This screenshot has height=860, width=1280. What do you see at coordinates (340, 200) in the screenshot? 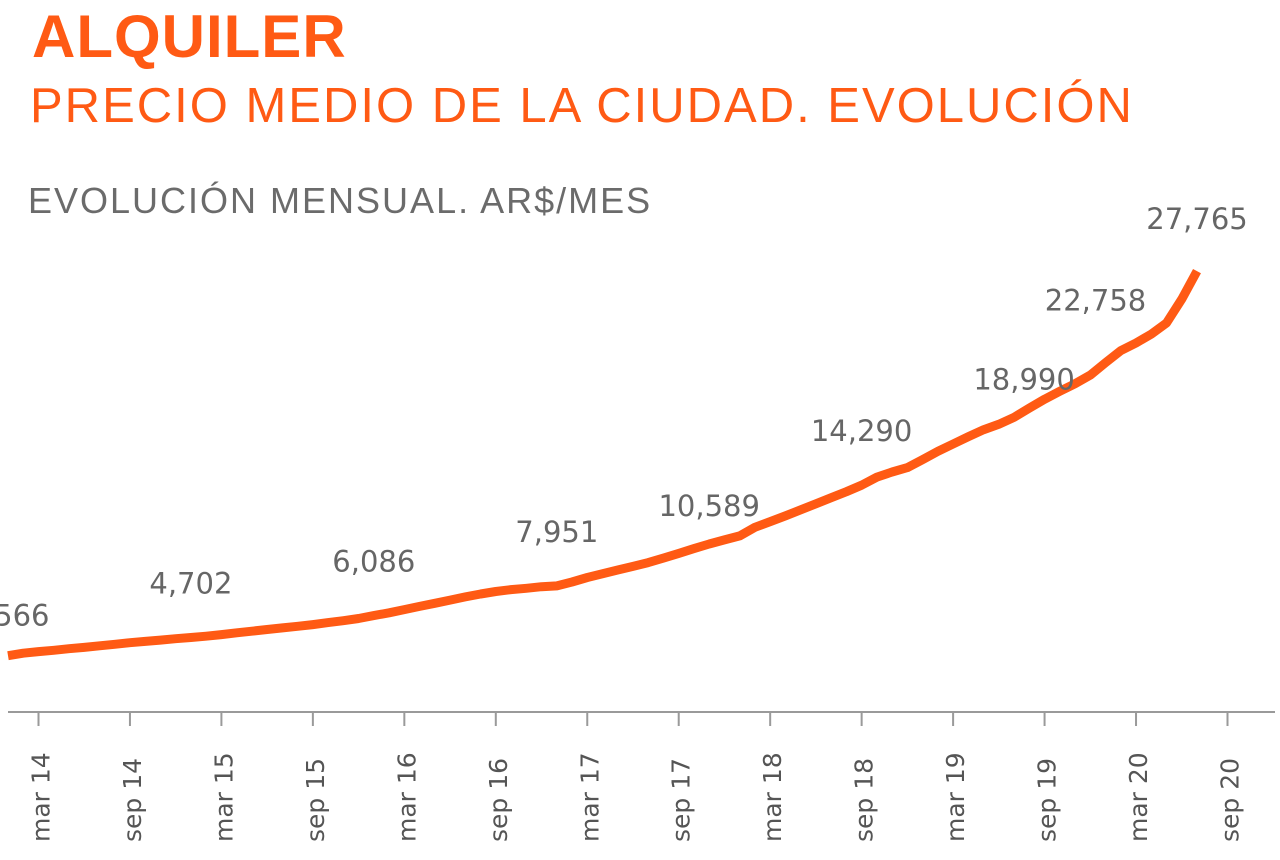
I see `chart-units-label: EVOLUCIÓN MENSUAL. AR$/MES` at bounding box center [340, 200].